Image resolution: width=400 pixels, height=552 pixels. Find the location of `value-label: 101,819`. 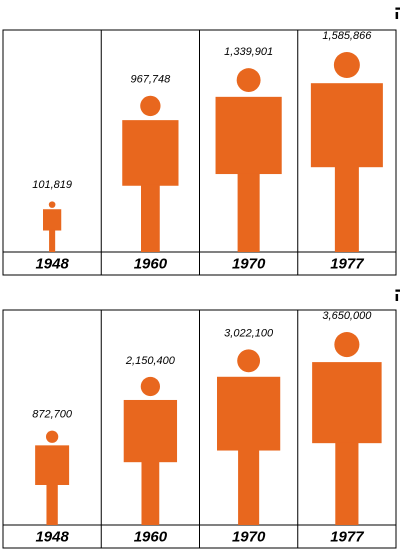

value-label: 101,819 is located at coordinates (52, 185).